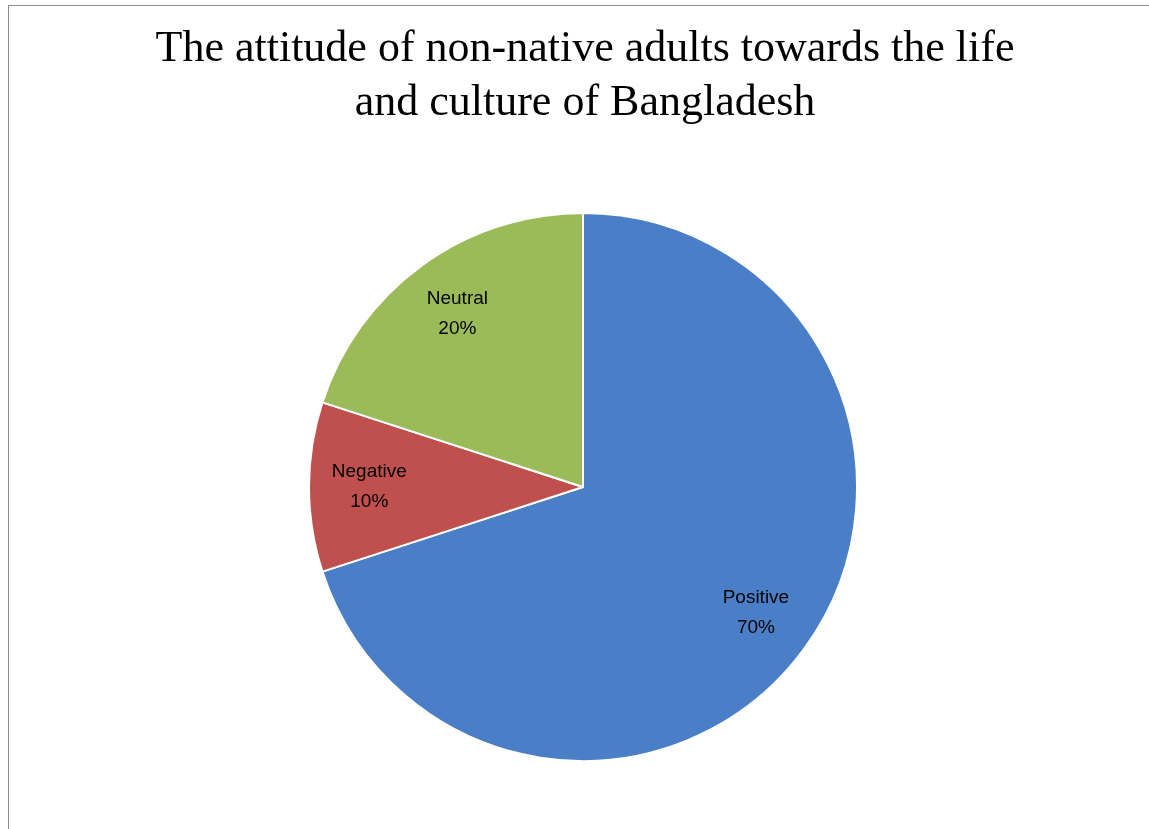 The image size is (1149, 829). What do you see at coordinates (369, 501) in the screenshot?
I see `data-label: 10%` at bounding box center [369, 501].